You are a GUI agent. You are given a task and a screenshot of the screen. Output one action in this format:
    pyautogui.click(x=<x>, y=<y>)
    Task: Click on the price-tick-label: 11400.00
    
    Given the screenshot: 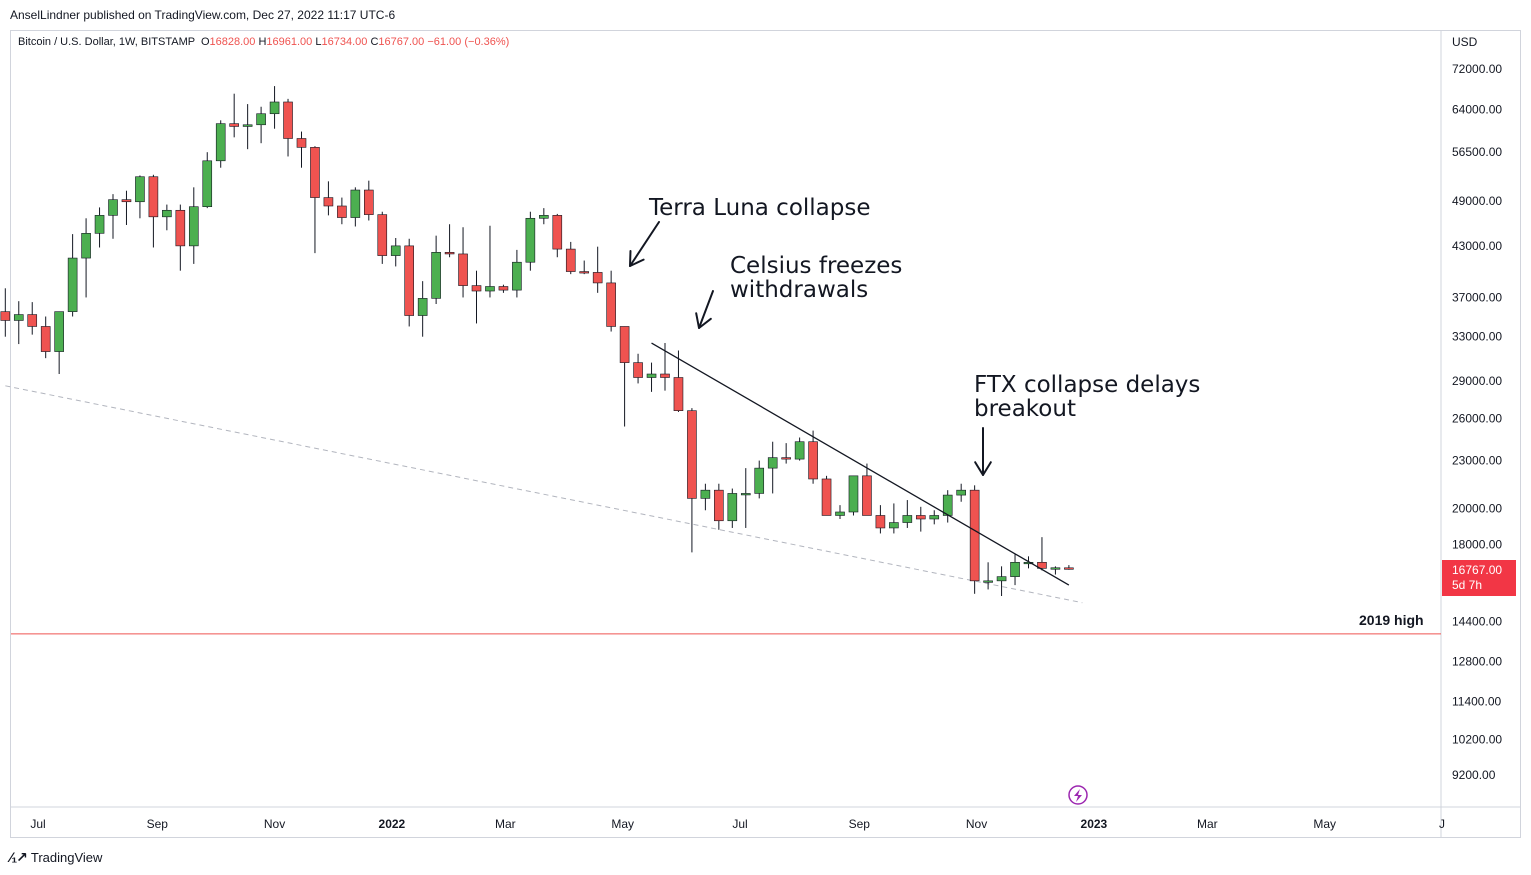 What is the action you would take?
    pyautogui.click(x=1476, y=701)
    